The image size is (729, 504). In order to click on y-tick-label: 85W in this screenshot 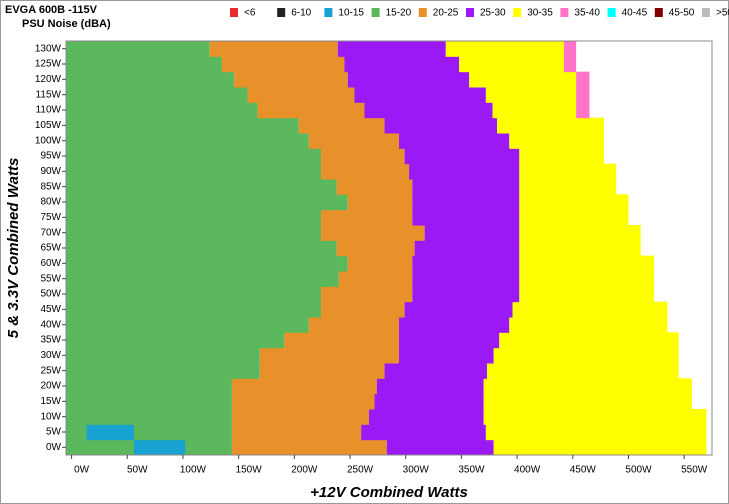, I will do `click(50, 186)`.